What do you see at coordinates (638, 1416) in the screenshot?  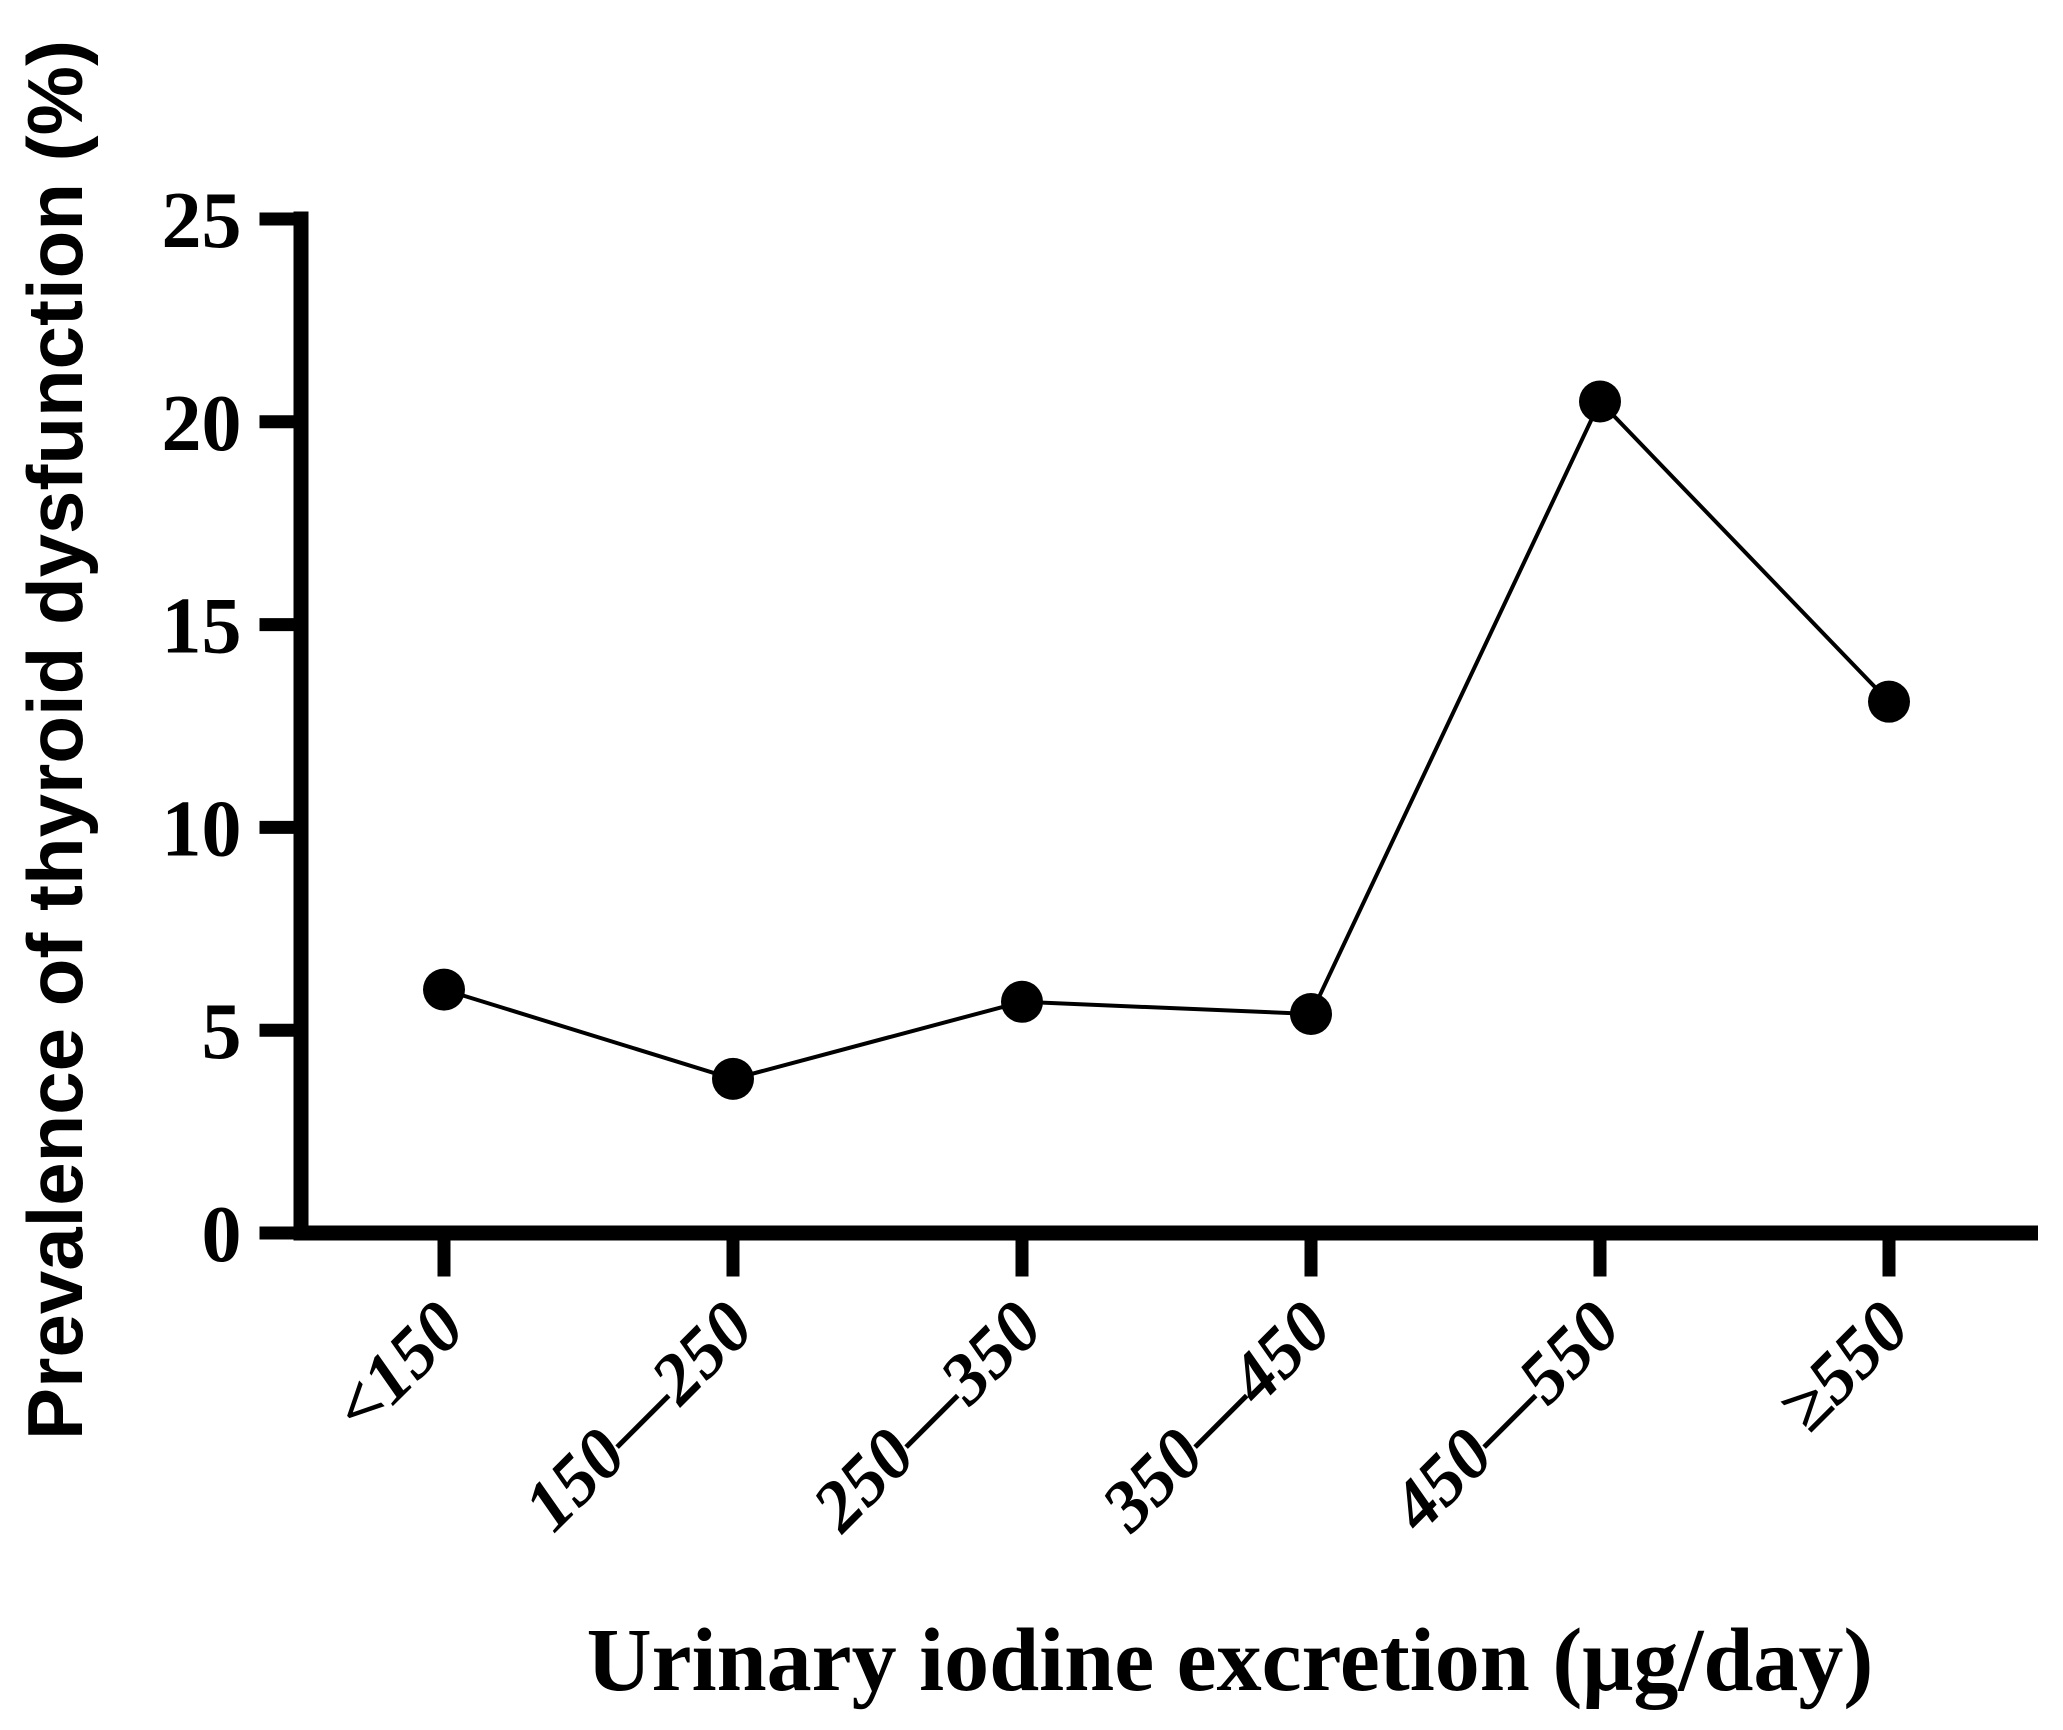 I see `x-category-label: 150—250` at bounding box center [638, 1416].